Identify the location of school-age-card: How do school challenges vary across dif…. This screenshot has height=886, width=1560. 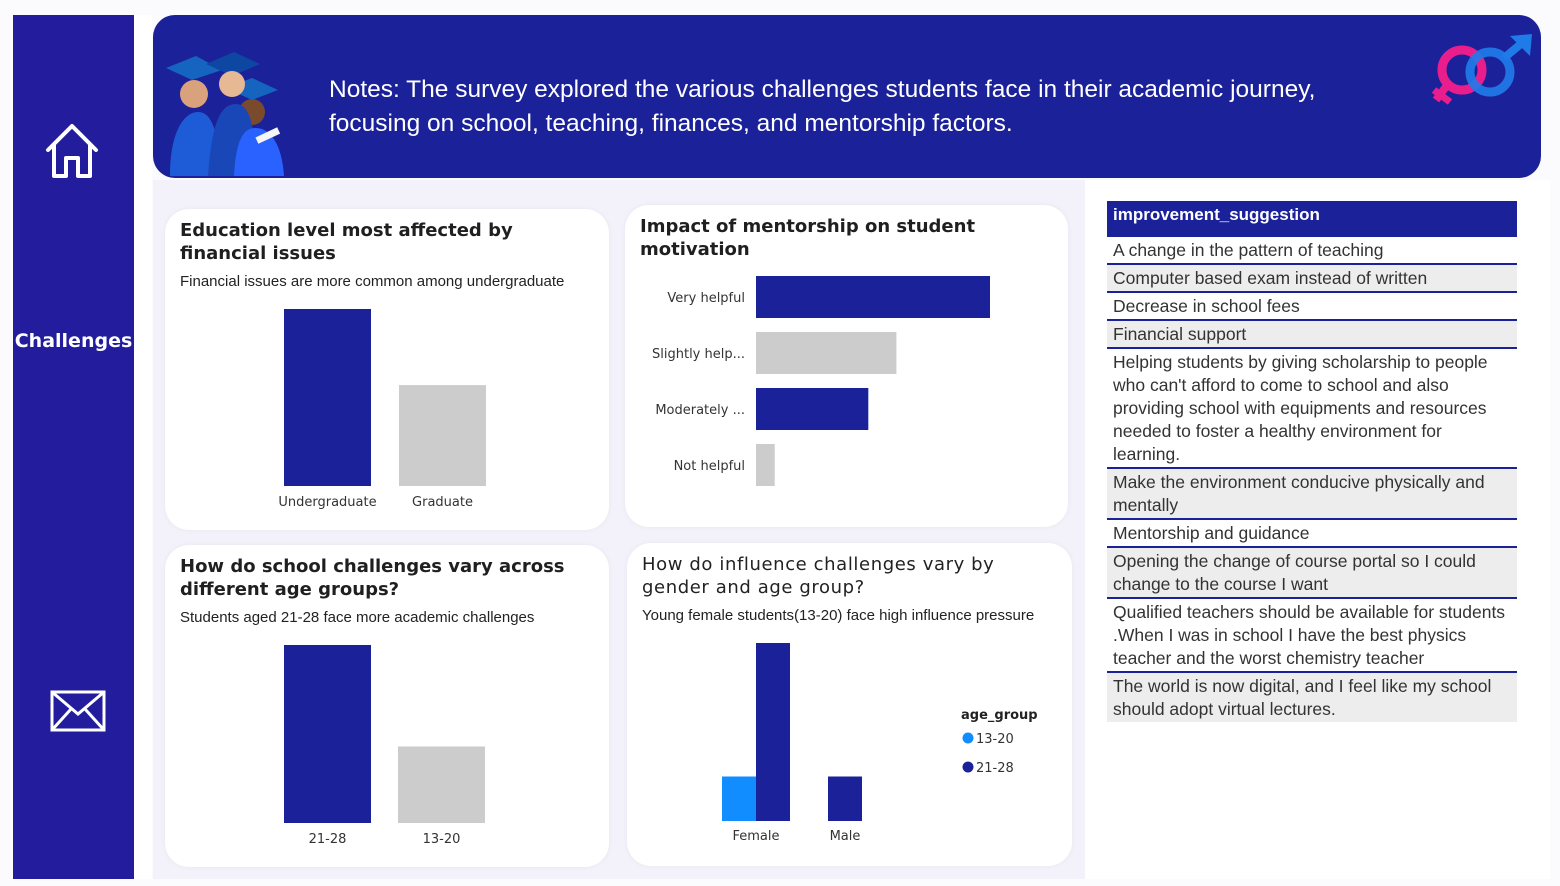
(387, 706).